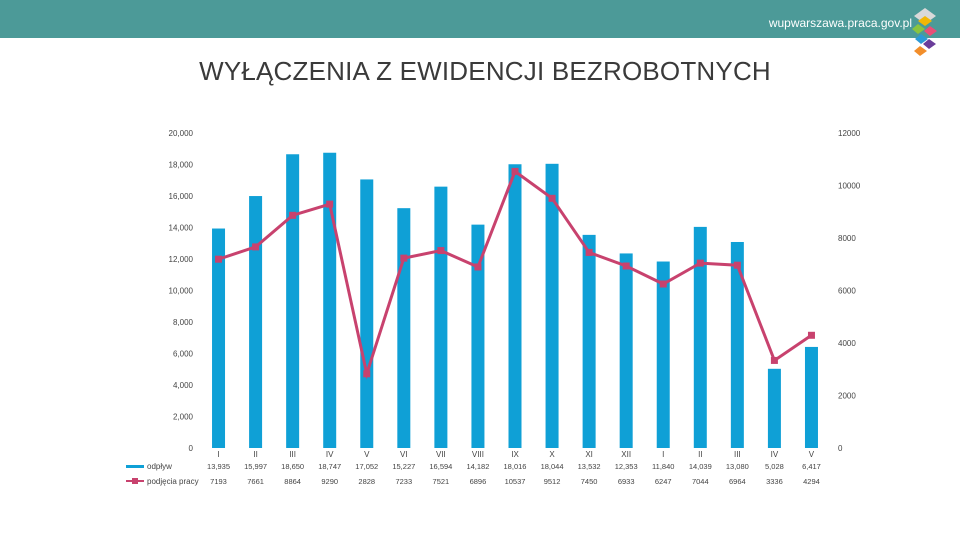 The height and width of the screenshot is (540, 960). I want to click on x-tick-label: VIII, so click(478, 454).